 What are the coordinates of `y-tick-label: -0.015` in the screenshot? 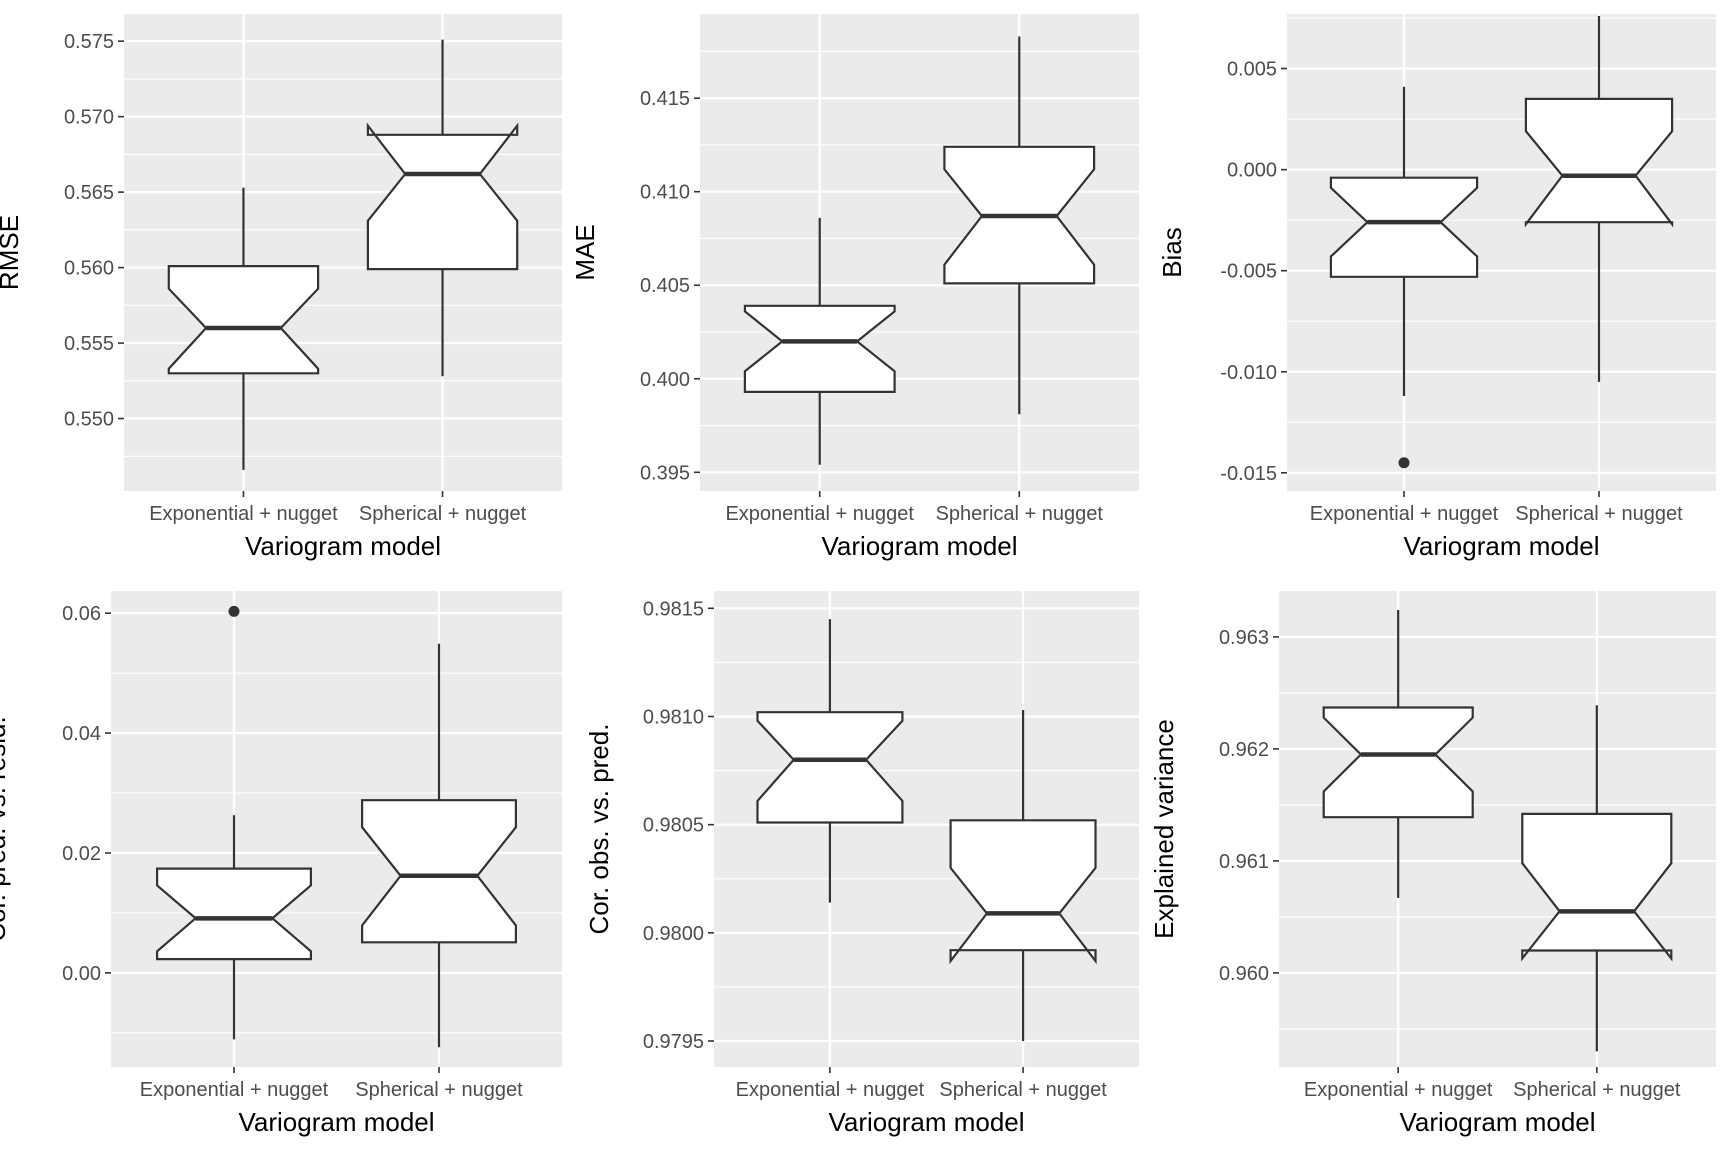 It's located at (1248, 474).